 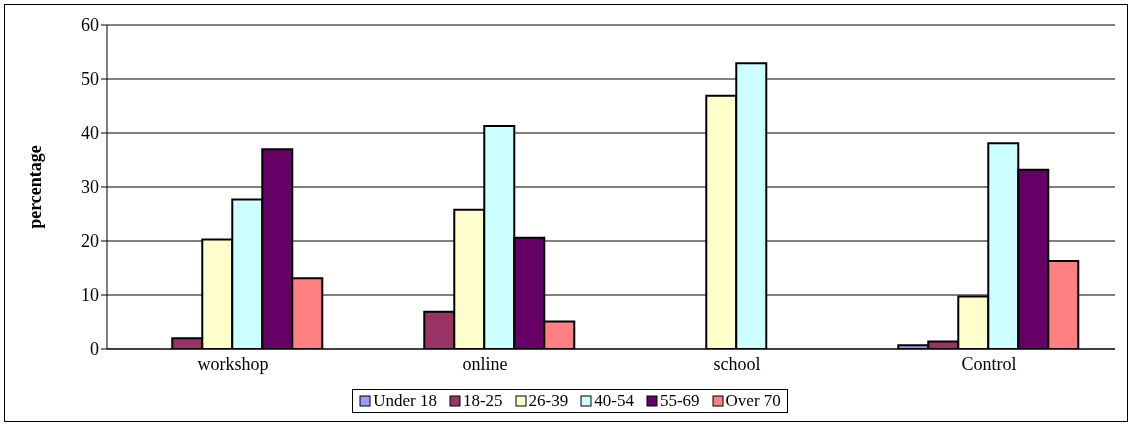 I want to click on y-tick-label: 10, so click(x=90, y=295).